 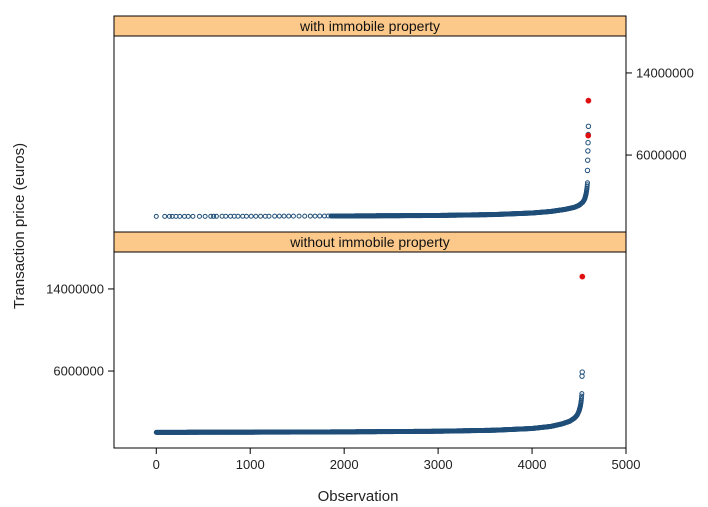 I want to click on y-axis-right: 6000000 14000000, so click(x=660, y=114).